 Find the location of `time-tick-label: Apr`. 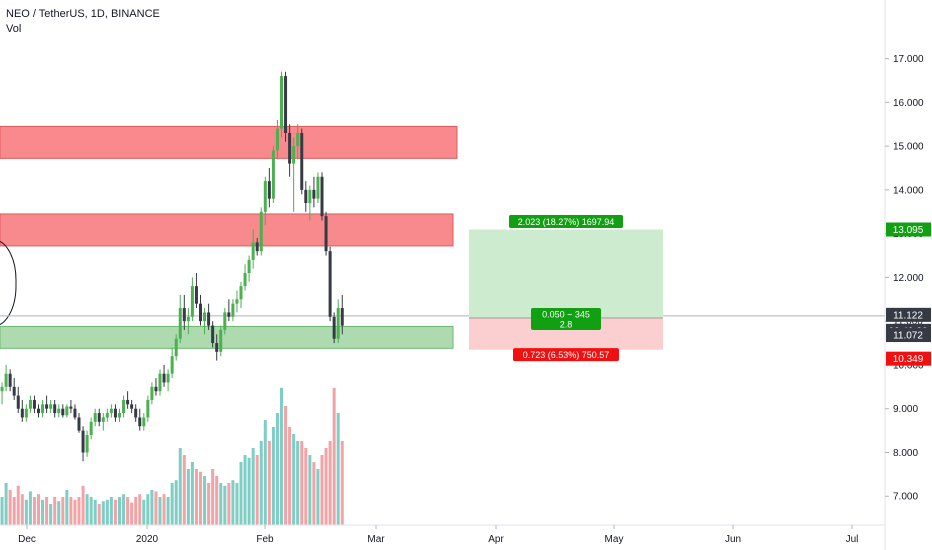

time-tick-label: Apr is located at coordinates (496, 539).